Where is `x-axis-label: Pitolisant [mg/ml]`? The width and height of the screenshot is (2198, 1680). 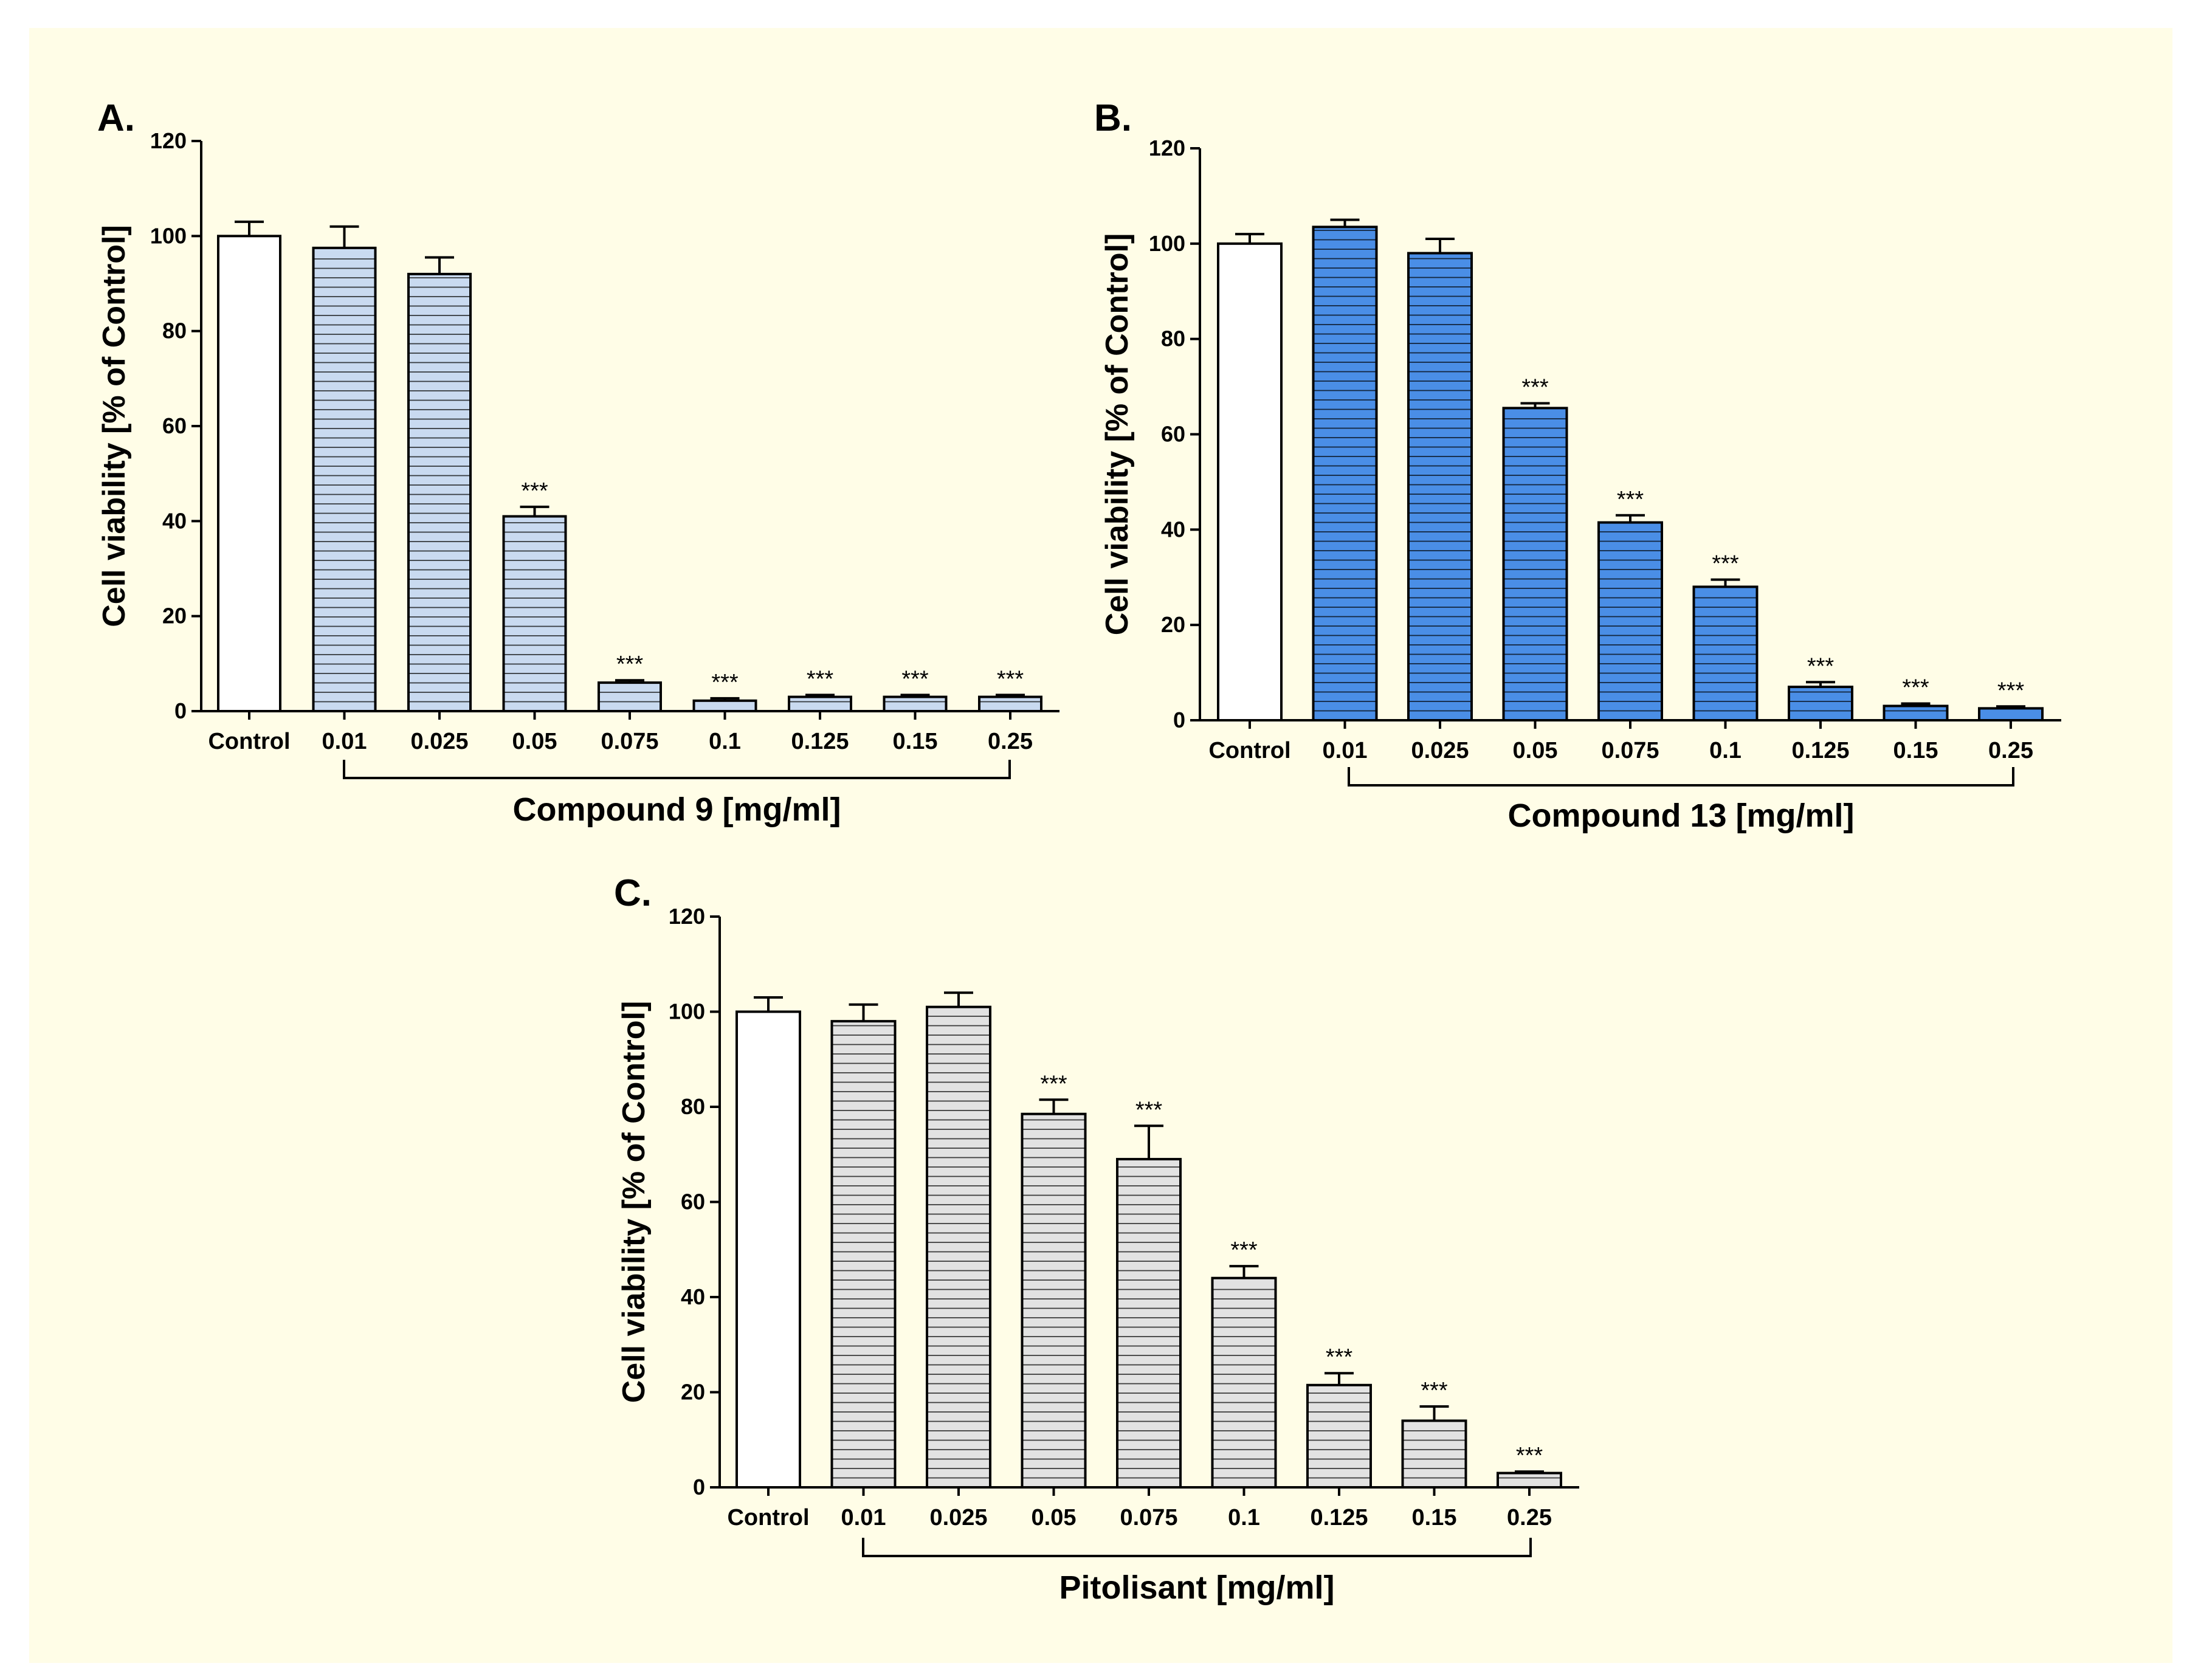
x-axis-label: Pitolisant [mg/ml] is located at coordinates (1196, 1587).